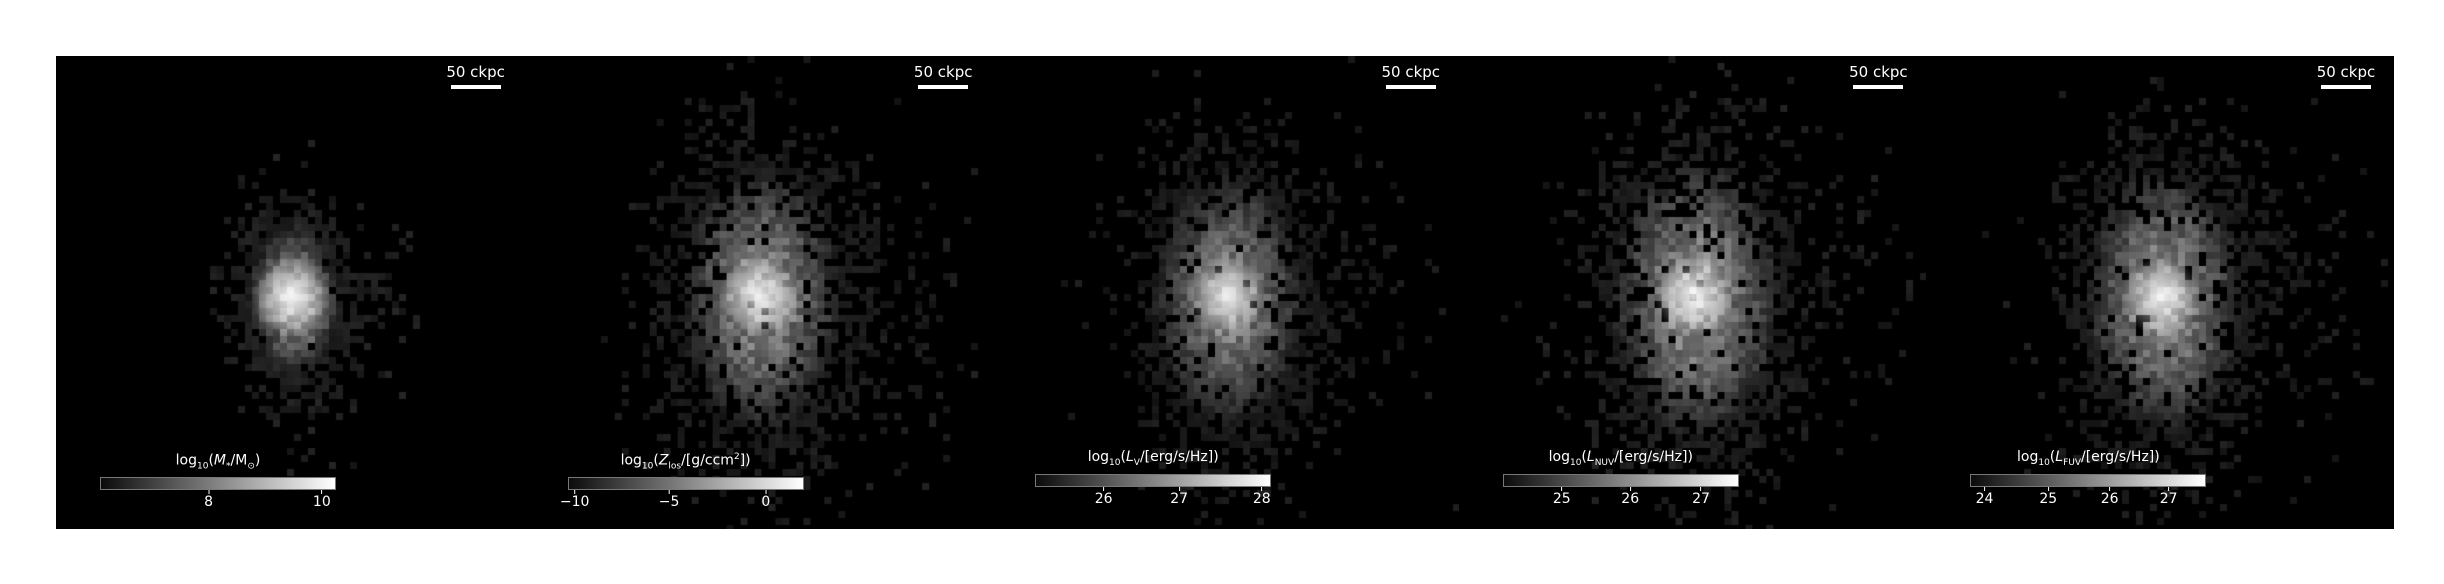  I want to click on colorbar-tick: 0, so click(765, 500).